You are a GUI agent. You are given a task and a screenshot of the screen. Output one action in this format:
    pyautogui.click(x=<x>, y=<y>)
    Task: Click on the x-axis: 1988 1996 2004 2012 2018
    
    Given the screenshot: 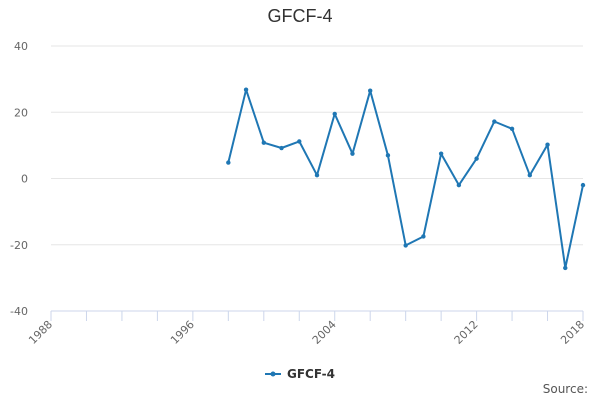 What is the action you would take?
    pyautogui.click(x=306, y=328)
    